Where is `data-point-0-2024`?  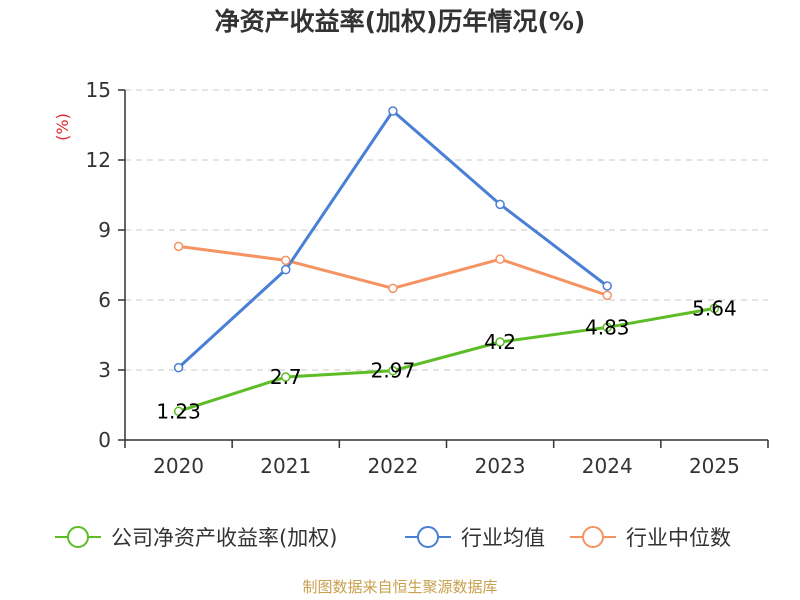 data-point-0-2024 is located at coordinates (607, 327).